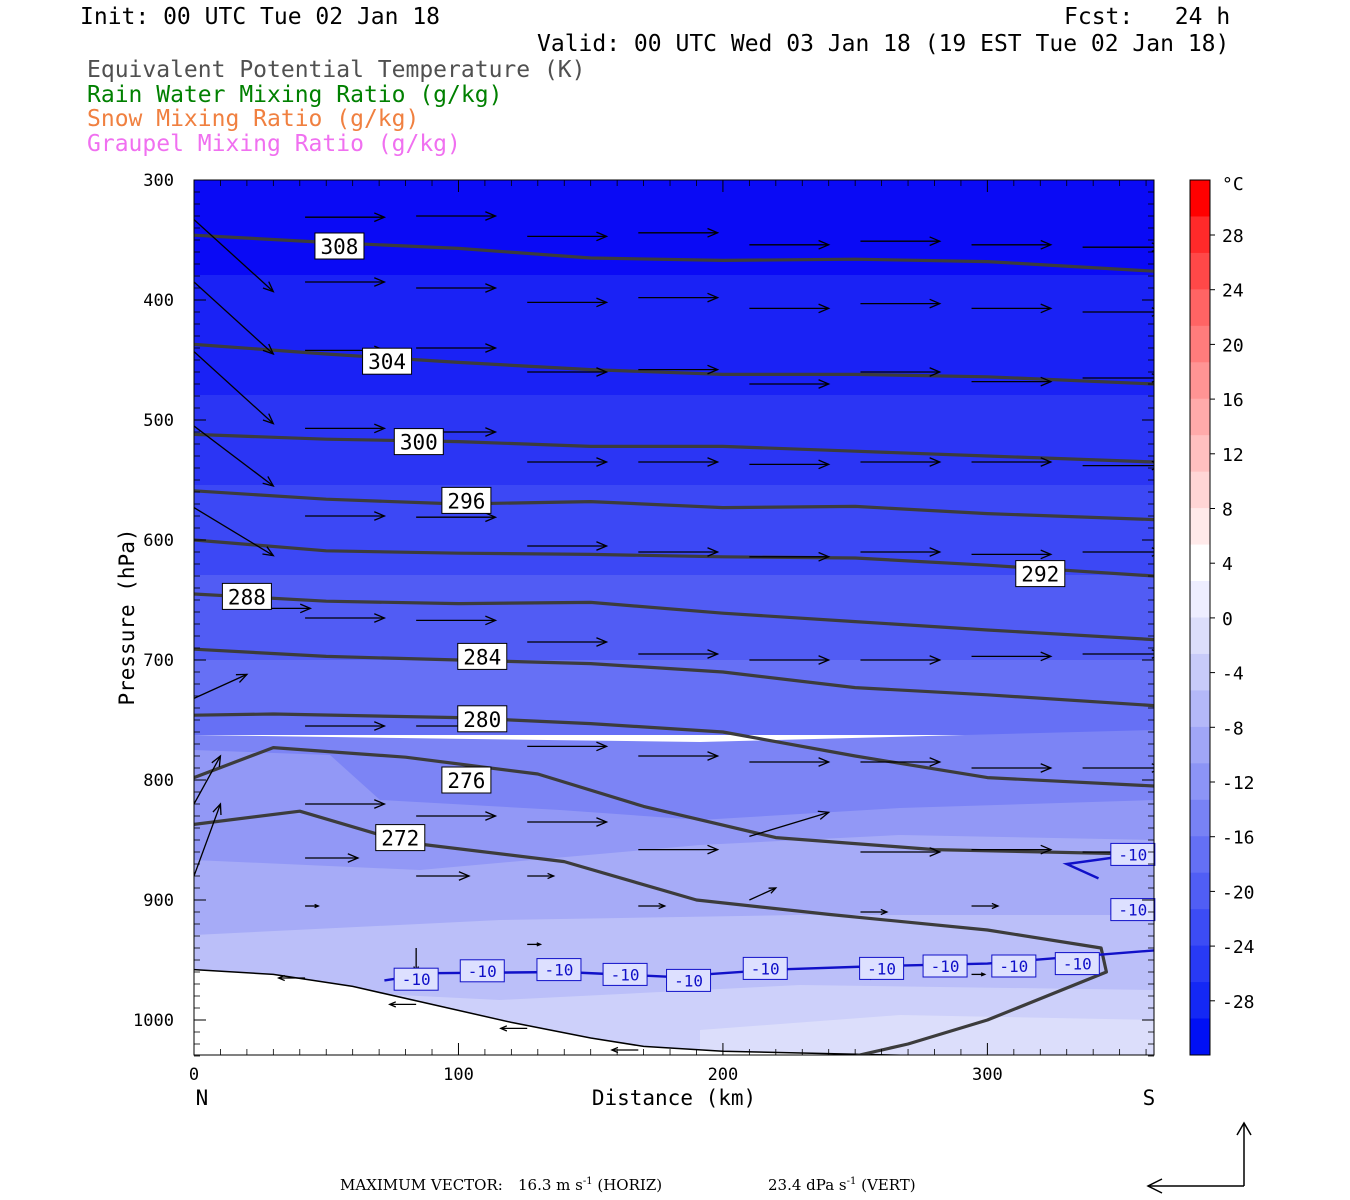 The image size is (1350, 1200). Describe the element at coordinates (158, 301) in the screenshot. I see `y-tick-label: 400` at that location.